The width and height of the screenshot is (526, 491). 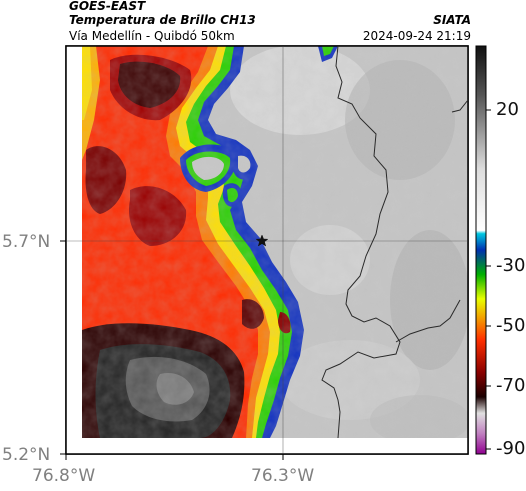 What do you see at coordinates (107, 6) in the screenshot?
I see `satellite-title: GOES-EAST` at bounding box center [107, 6].